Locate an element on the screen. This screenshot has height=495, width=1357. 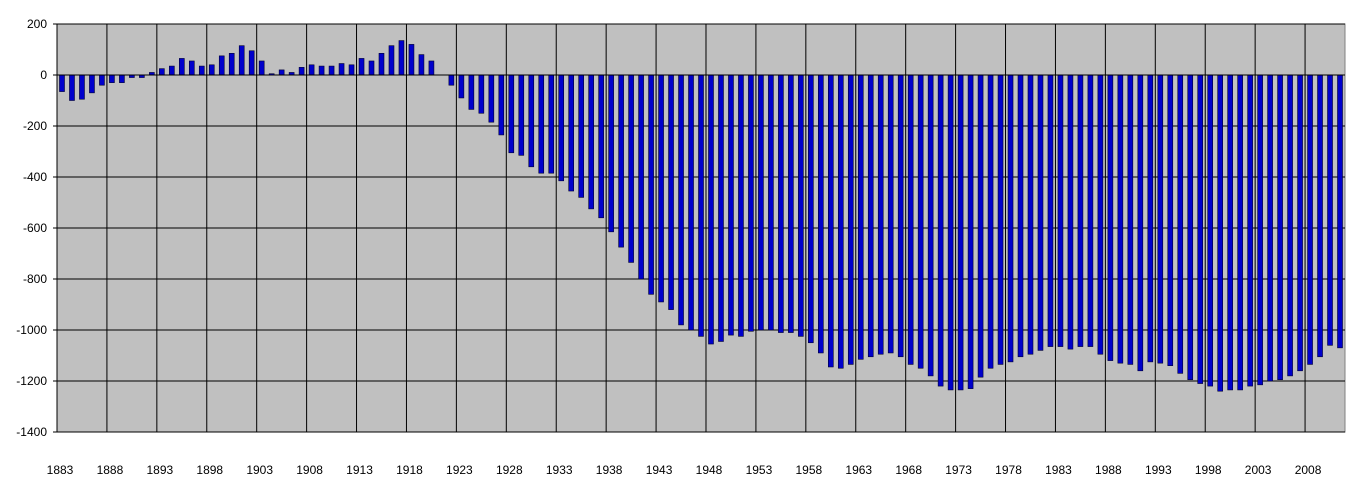
x-tick-label: 1983 is located at coordinates (1058, 470).